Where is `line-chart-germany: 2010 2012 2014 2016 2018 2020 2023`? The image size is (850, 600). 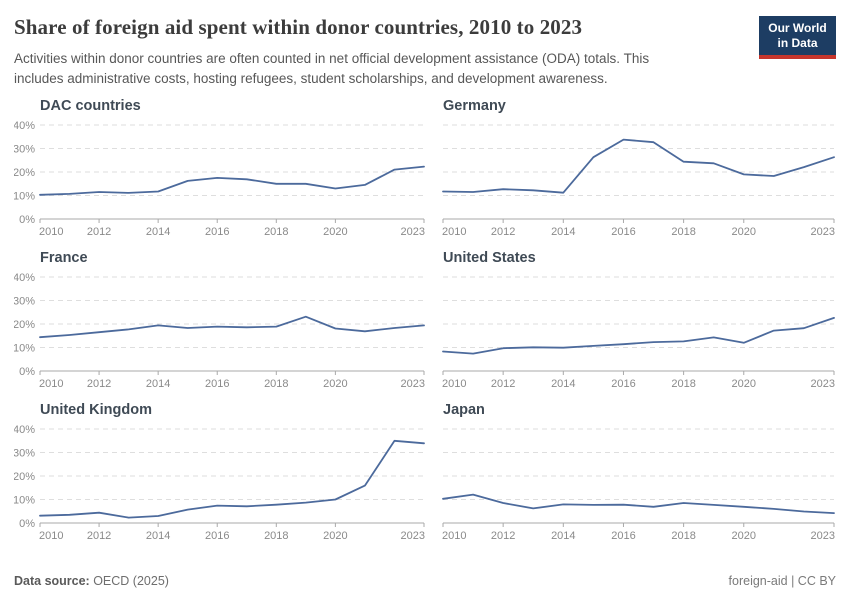 line-chart-germany: 2010 2012 2014 2016 2018 2020 2023 is located at coordinates (638, 181).